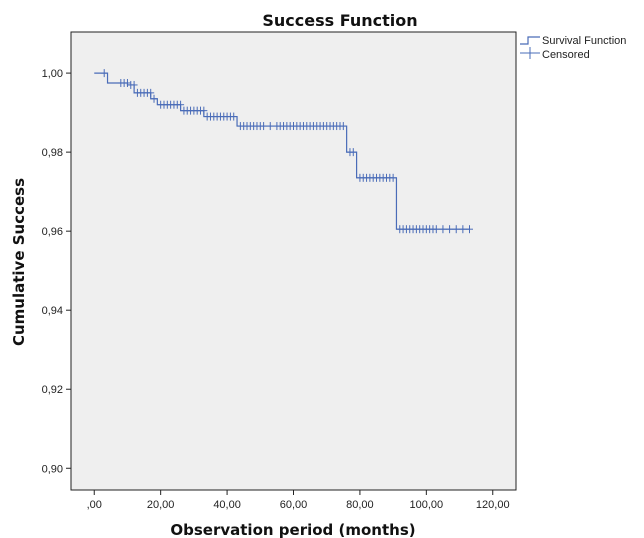  What do you see at coordinates (292, 529) in the screenshot?
I see `x-axis-title: Observation period (months)` at bounding box center [292, 529].